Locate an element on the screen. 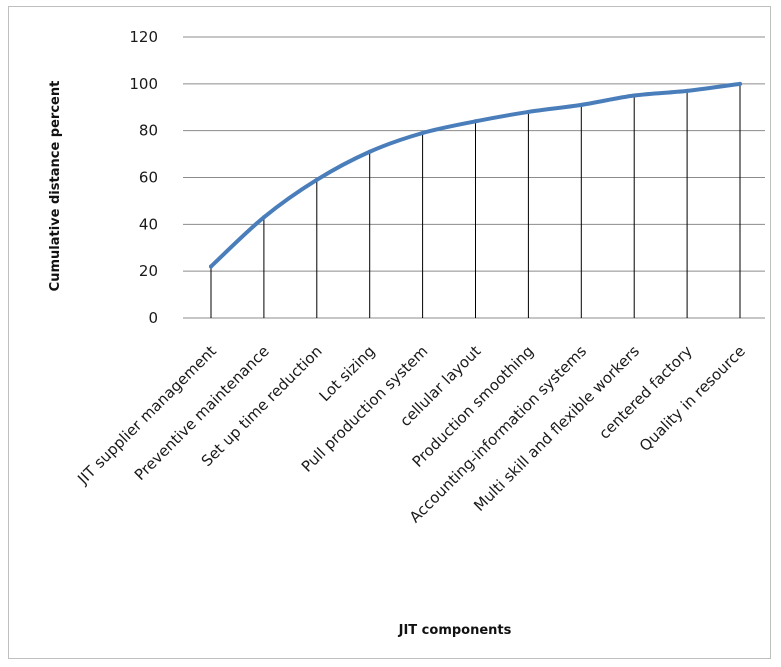  x-axis-title: JIT components is located at coordinates (455, 630).